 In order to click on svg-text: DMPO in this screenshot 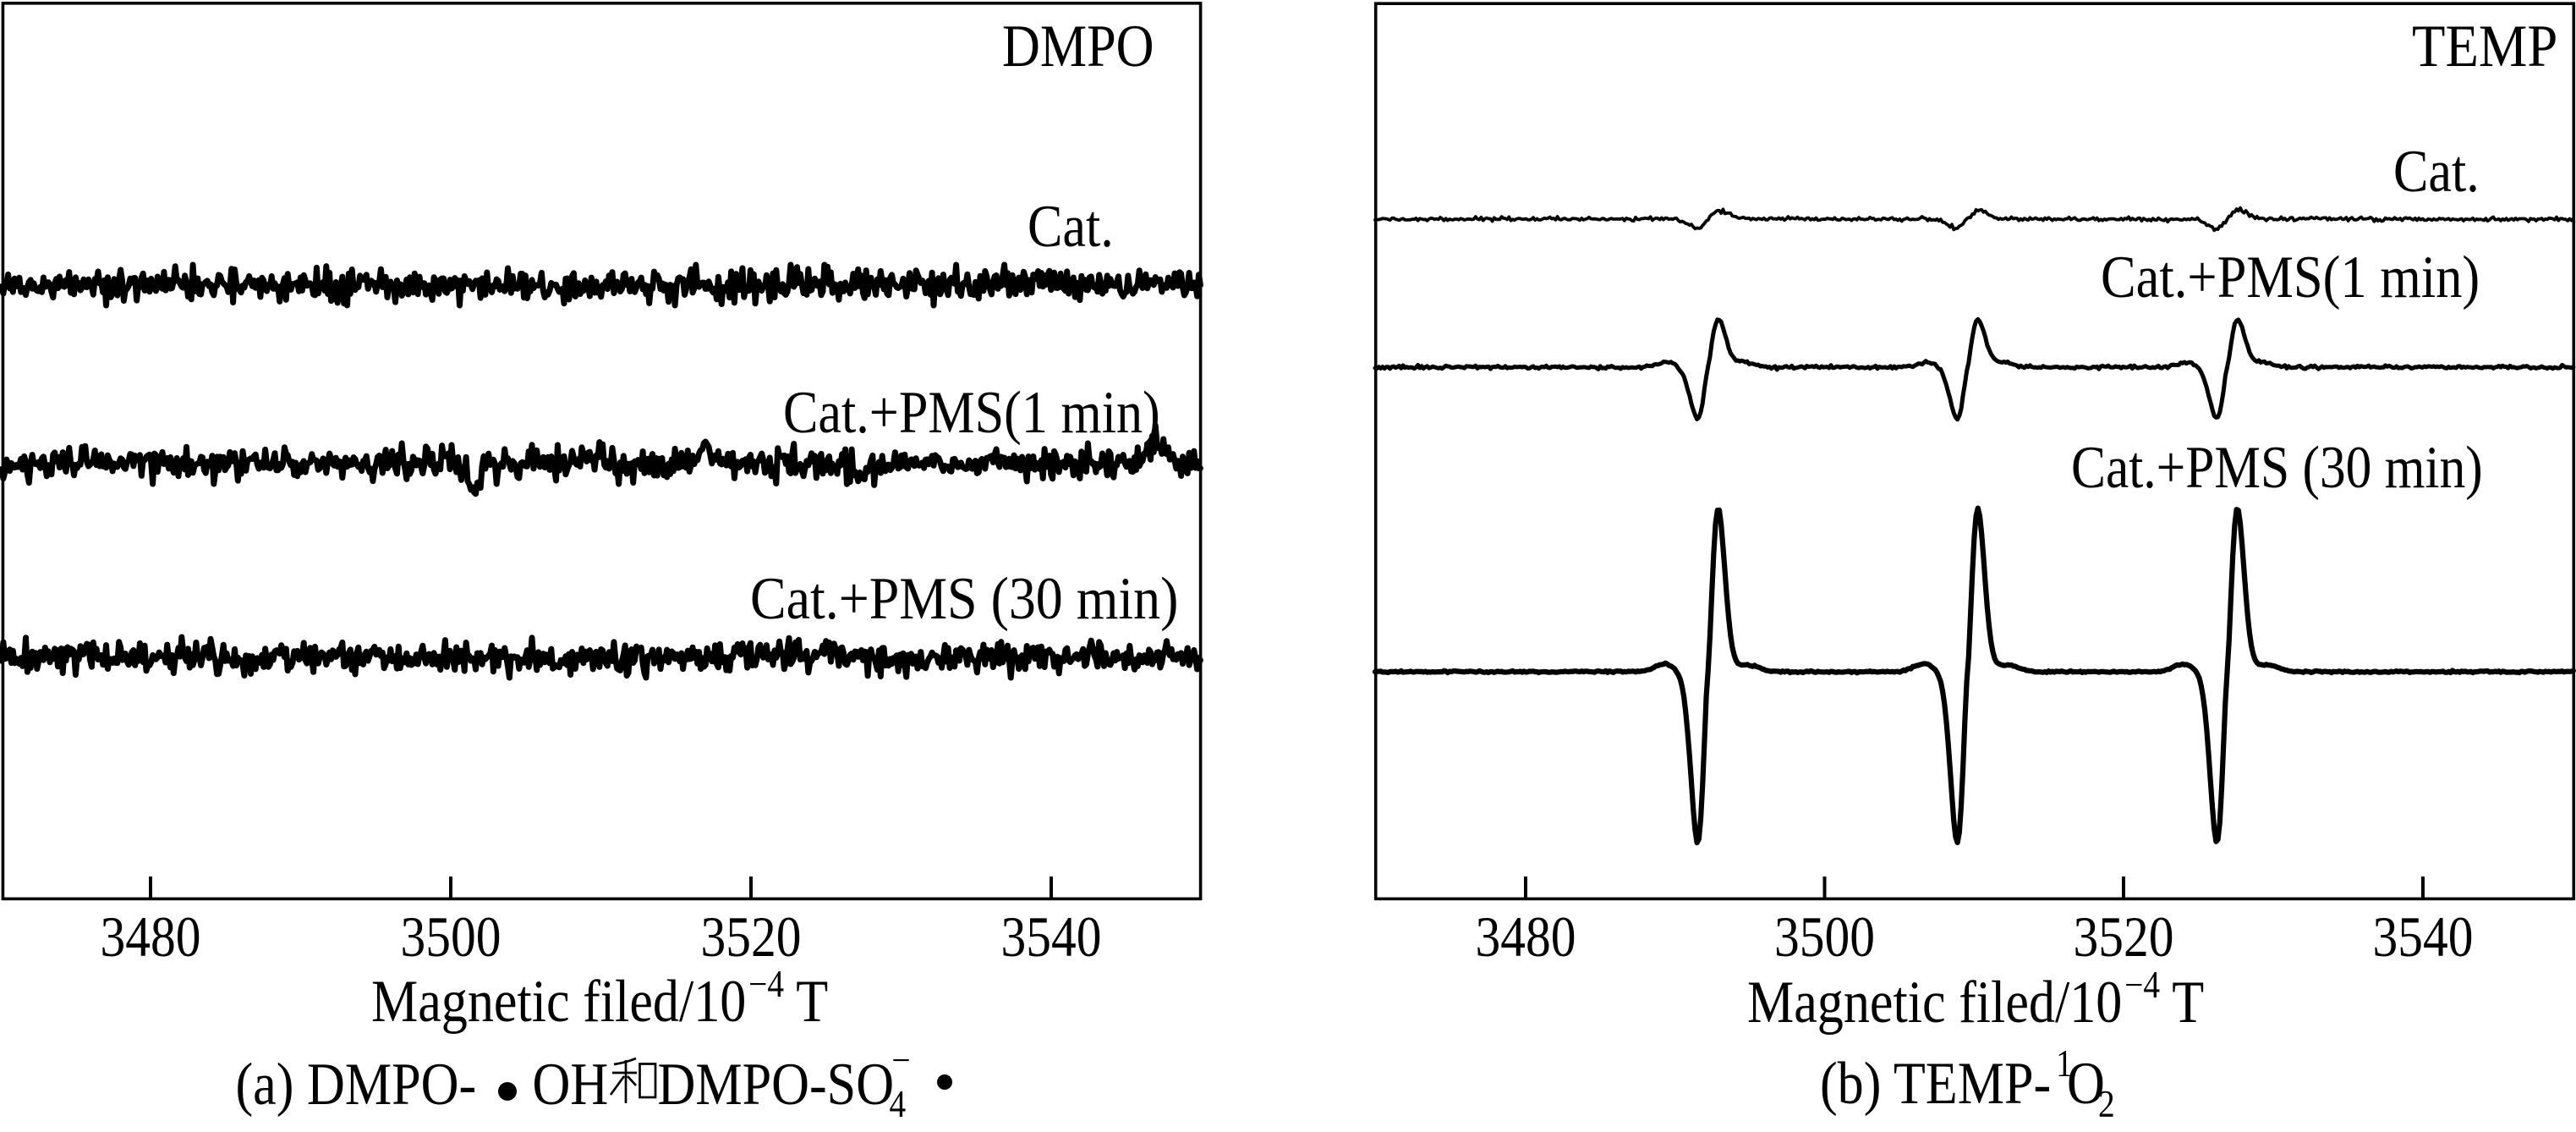, I will do `click(1078, 47)`.